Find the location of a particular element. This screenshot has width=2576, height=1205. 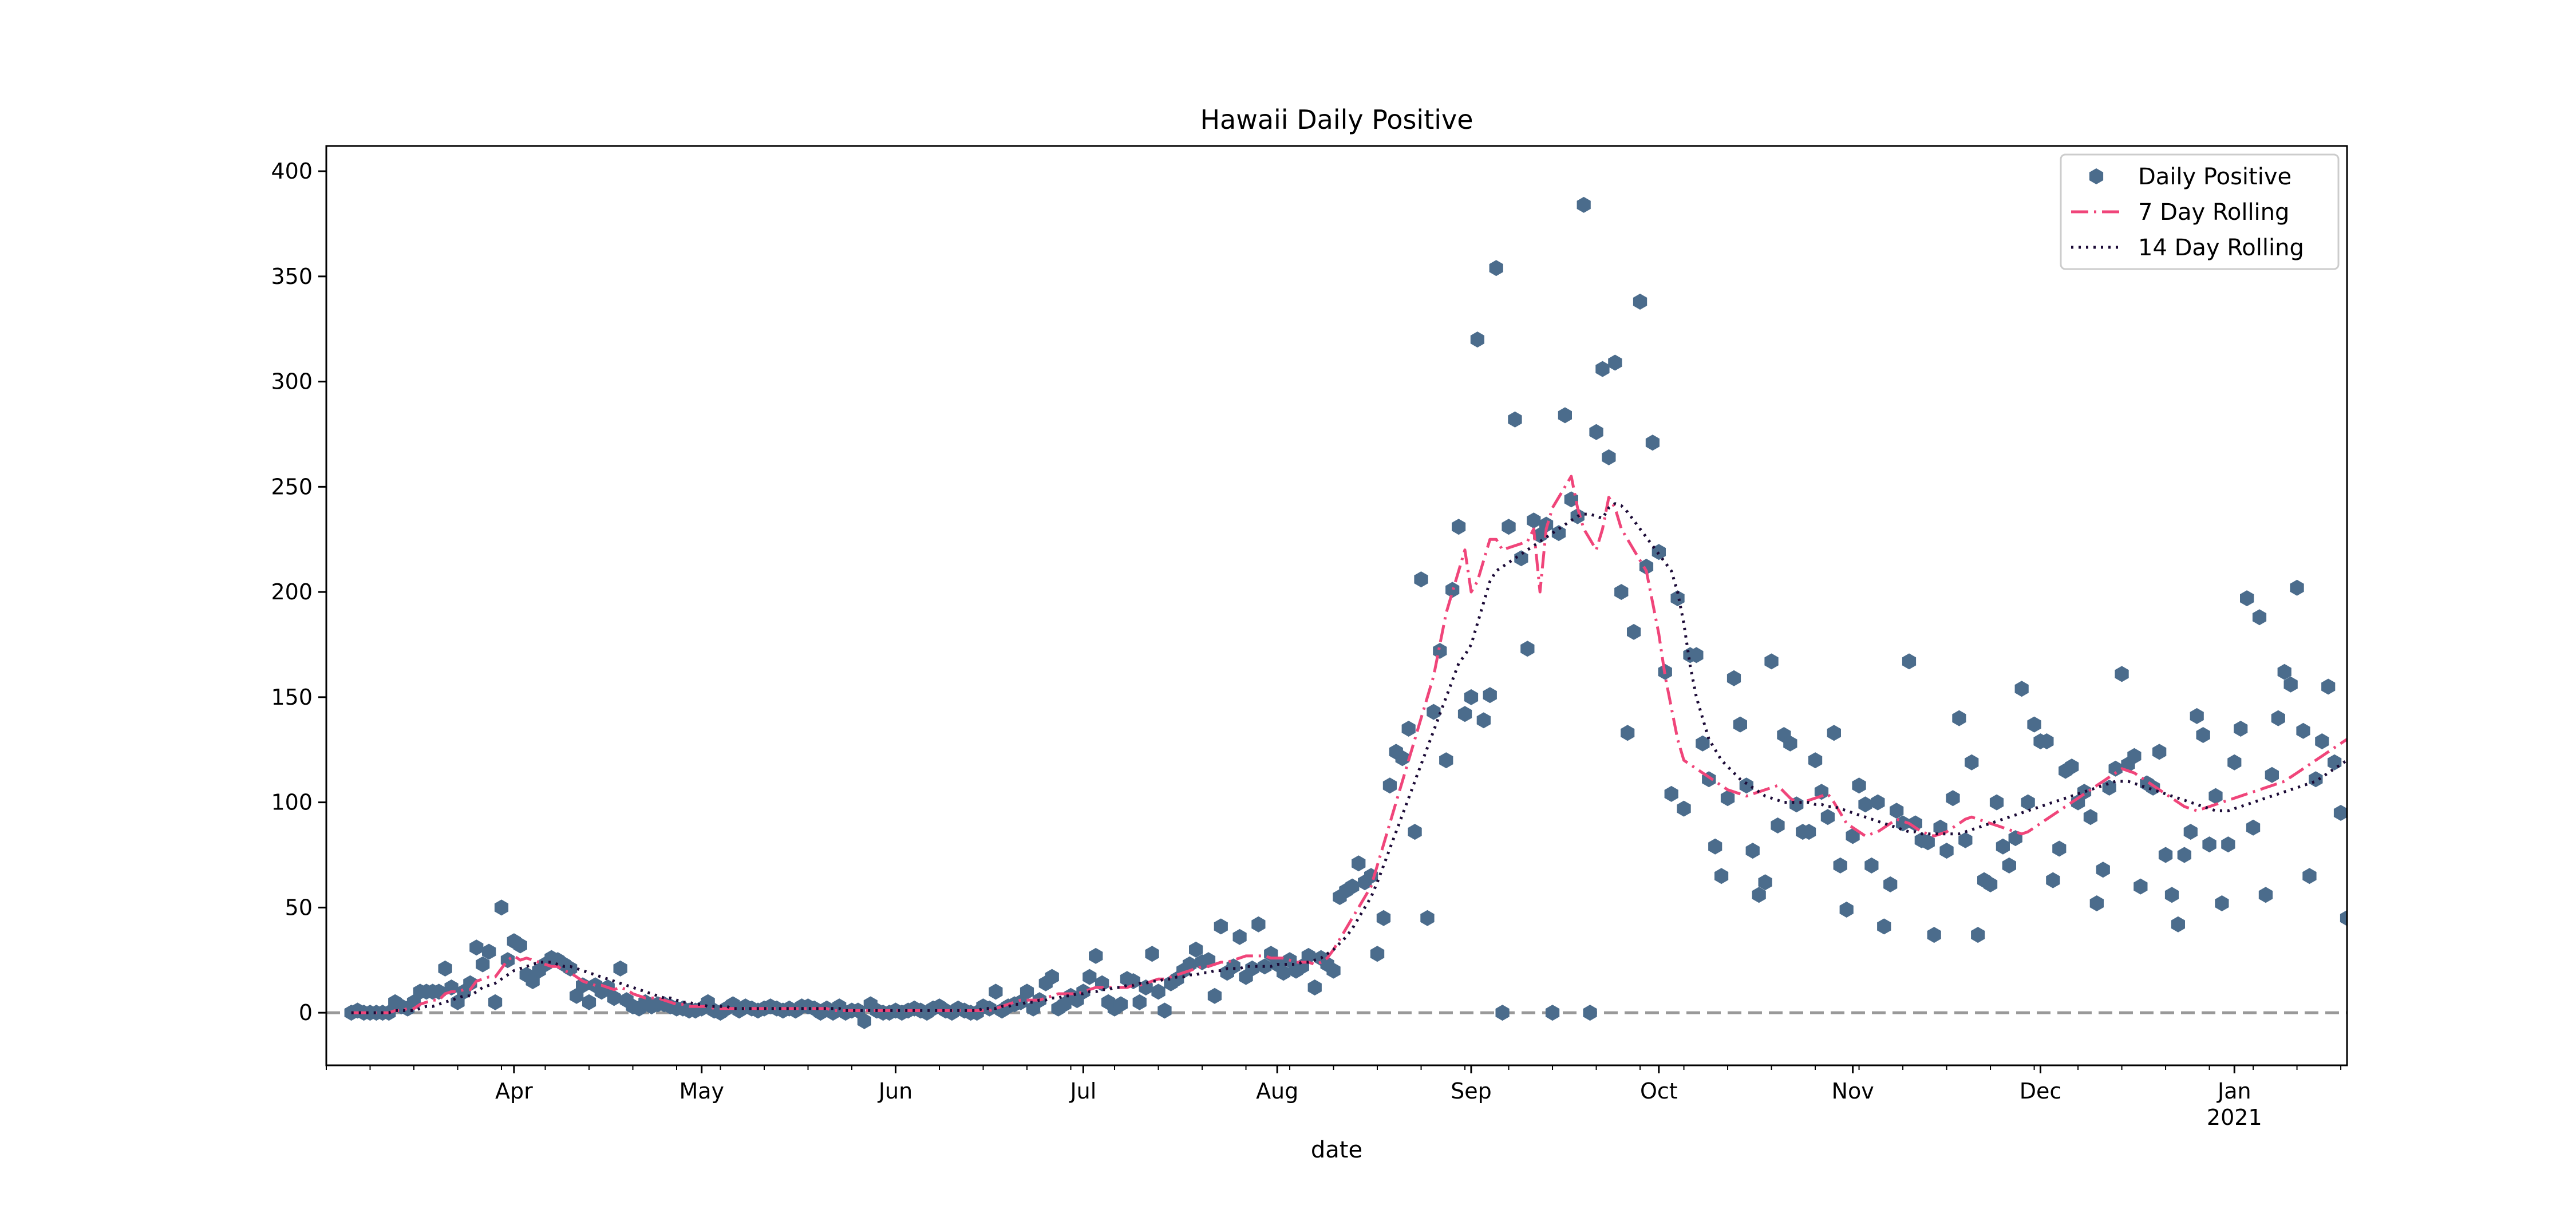

x-tick-label: Oct is located at coordinates (1659, 1091).